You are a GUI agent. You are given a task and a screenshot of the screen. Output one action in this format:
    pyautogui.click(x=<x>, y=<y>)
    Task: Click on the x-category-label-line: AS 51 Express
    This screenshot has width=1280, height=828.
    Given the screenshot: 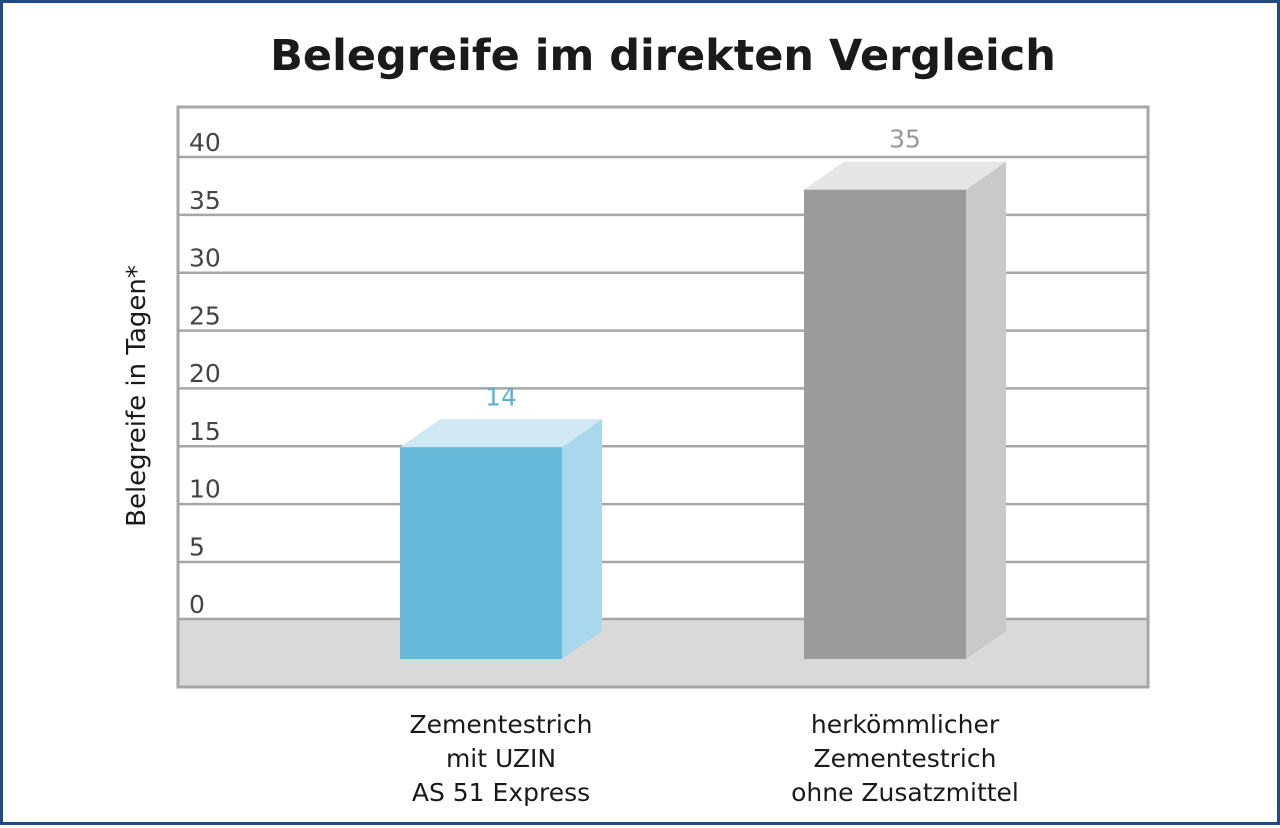 What is the action you would take?
    pyautogui.click(x=501, y=792)
    